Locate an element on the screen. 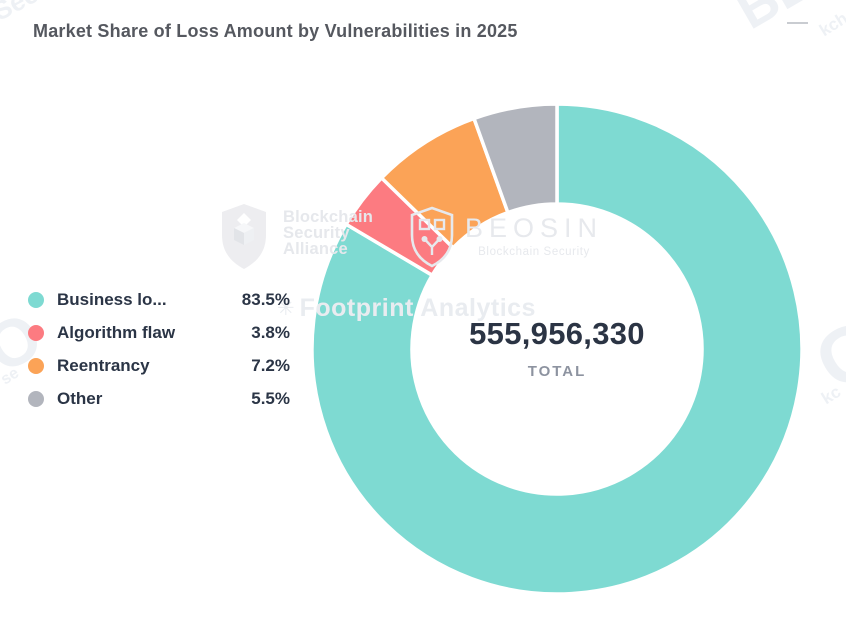  legend-label: Reentrancy is located at coordinates (103, 365).